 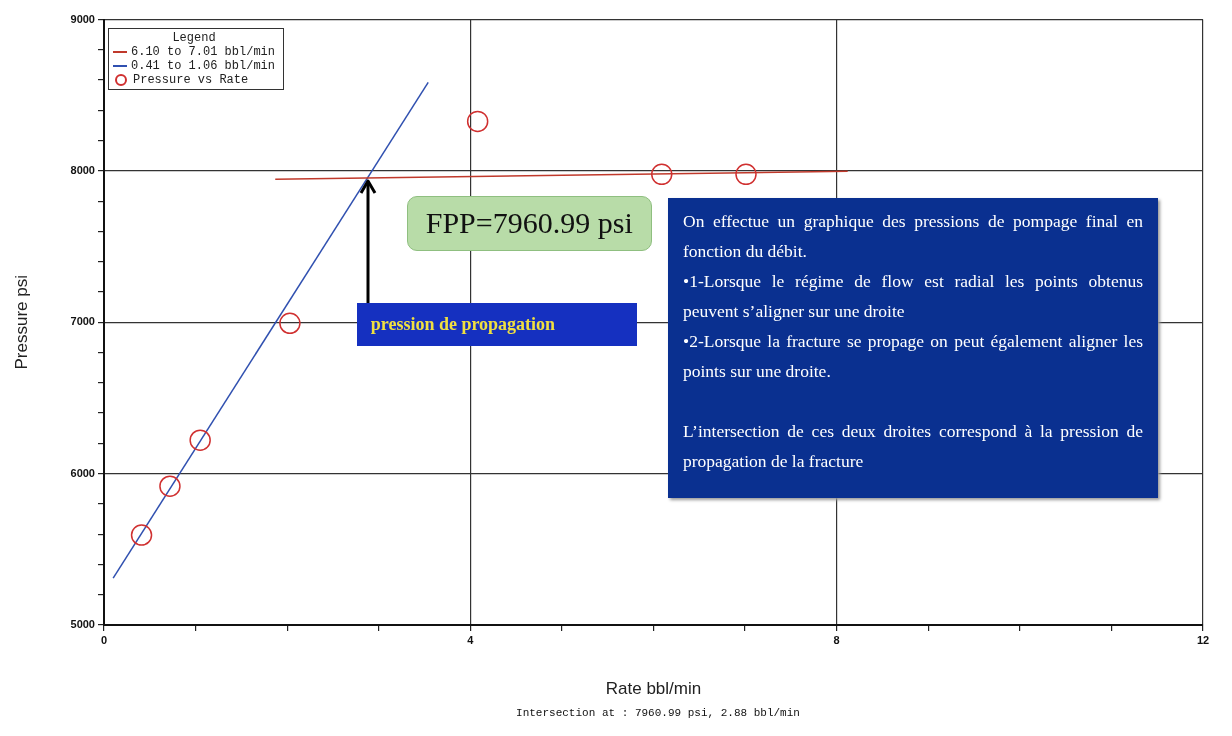 I want to click on y-axis-title: Pressure psi, so click(x=21, y=322).